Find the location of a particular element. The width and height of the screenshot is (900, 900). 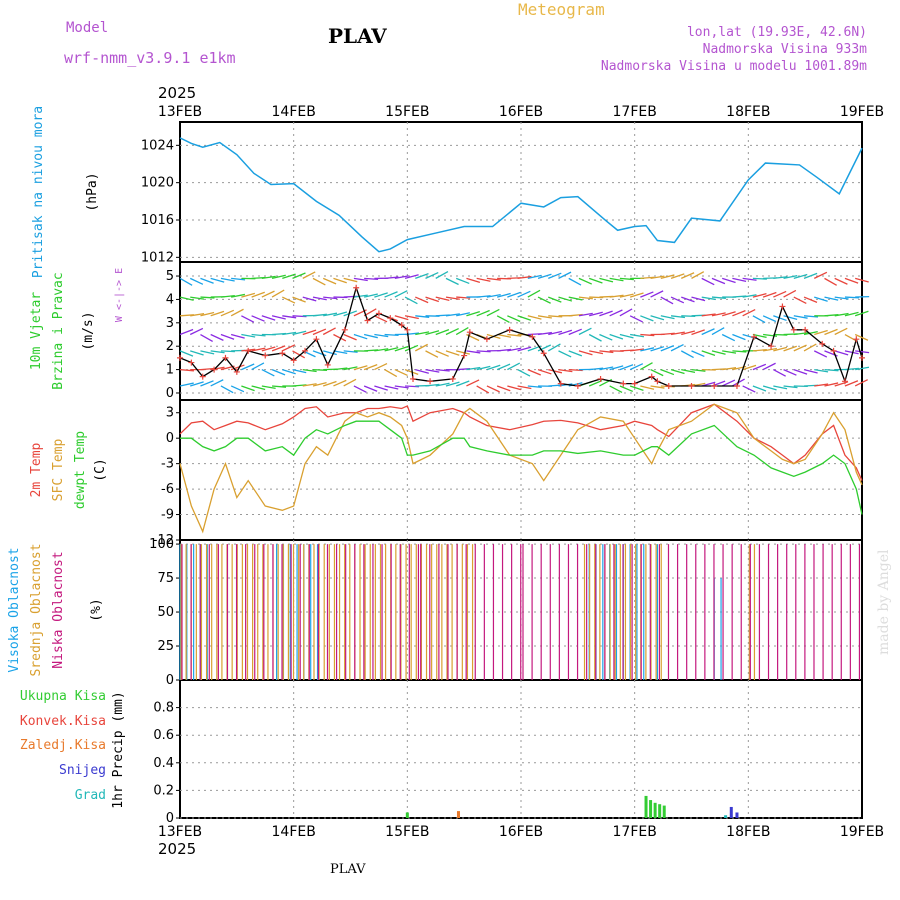

x-tick-label-top: 15FEB is located at coordinates (407, 112).